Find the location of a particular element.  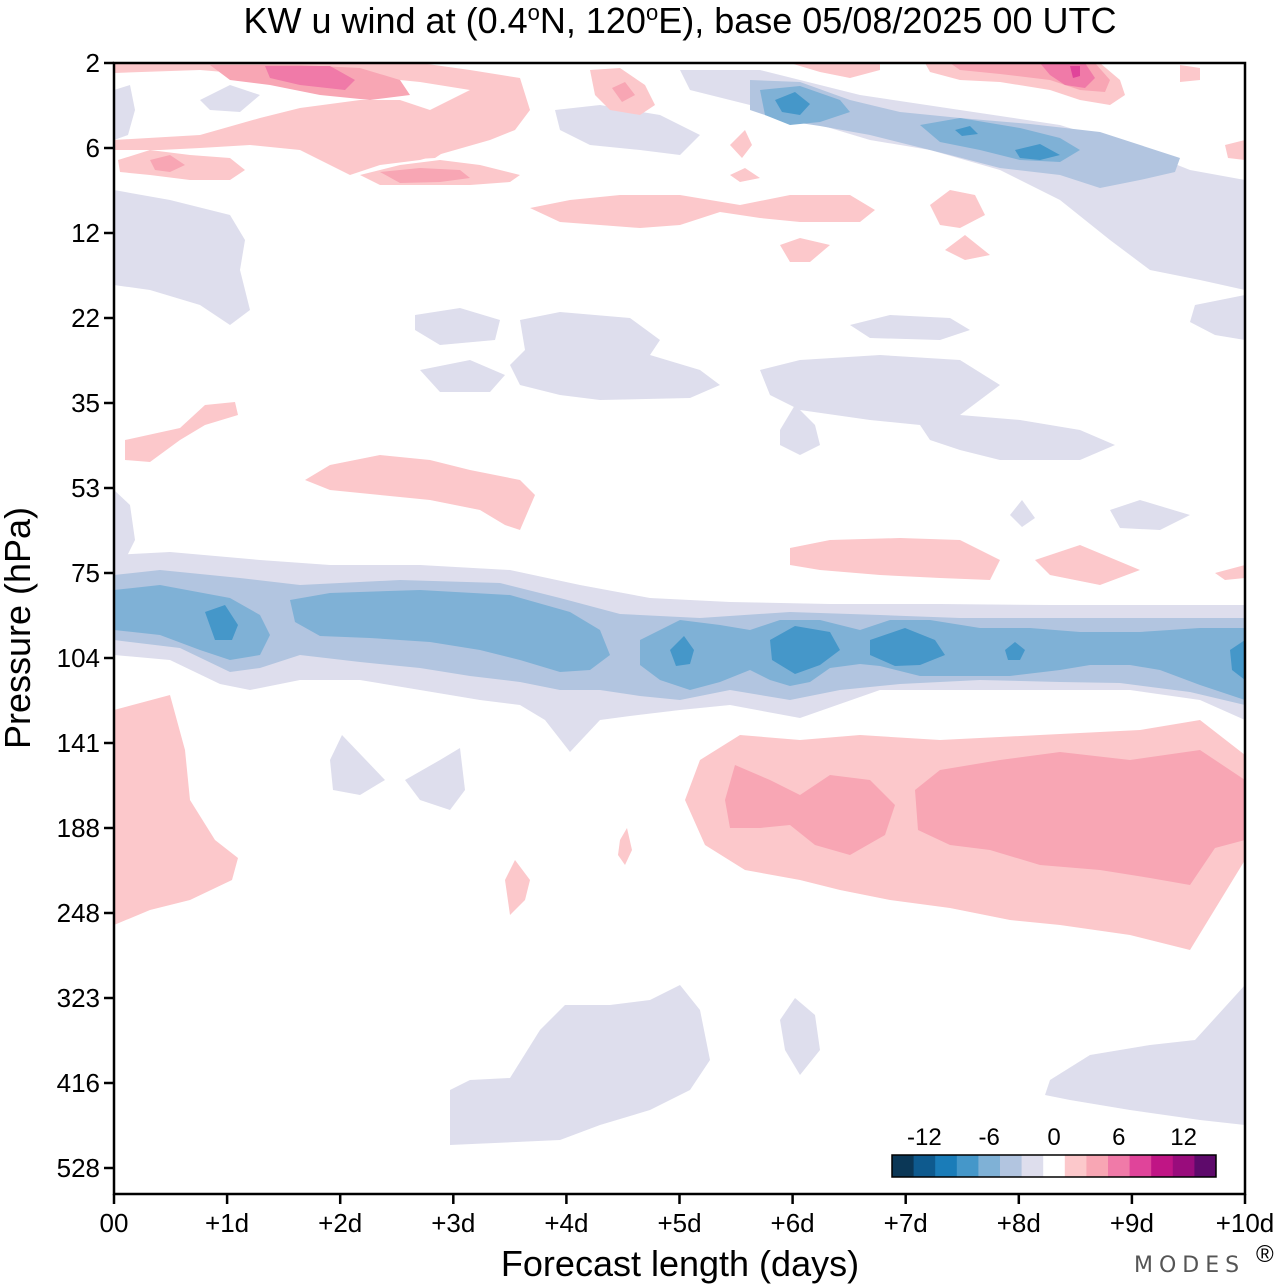

contour-lower-right-easterly is located at coordinates (1145, 1055).